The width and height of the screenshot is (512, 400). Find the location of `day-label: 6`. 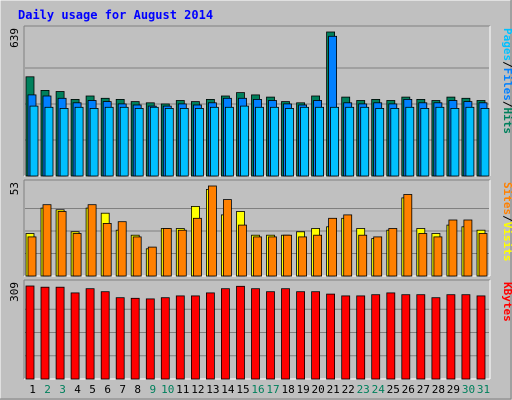

day-label: 6 is located at coordinates (107, 389).